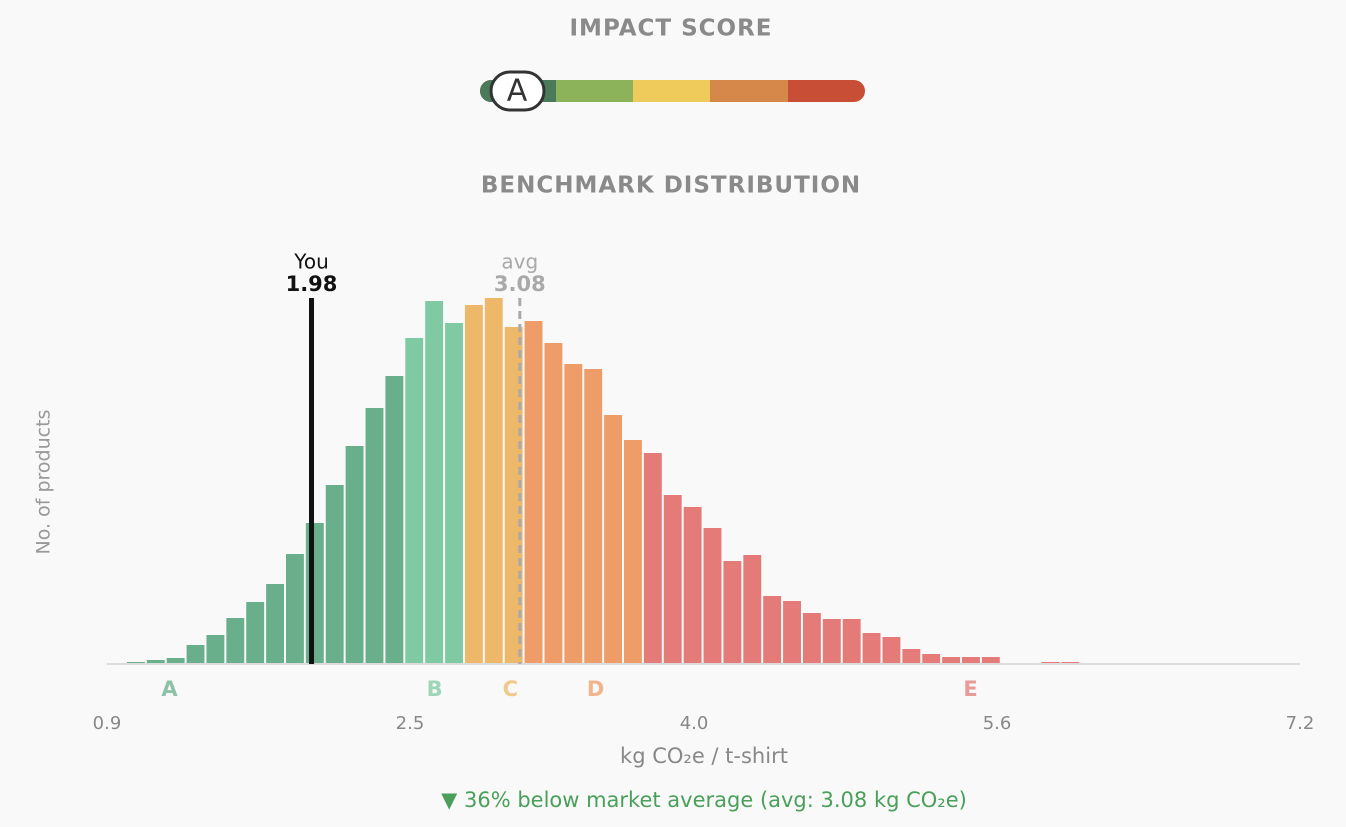 The width and height of the screenshot is (1346, 827). Describe the element at coordinates (970, 689) in the screenshot. I see `grade-label: E` at that location.